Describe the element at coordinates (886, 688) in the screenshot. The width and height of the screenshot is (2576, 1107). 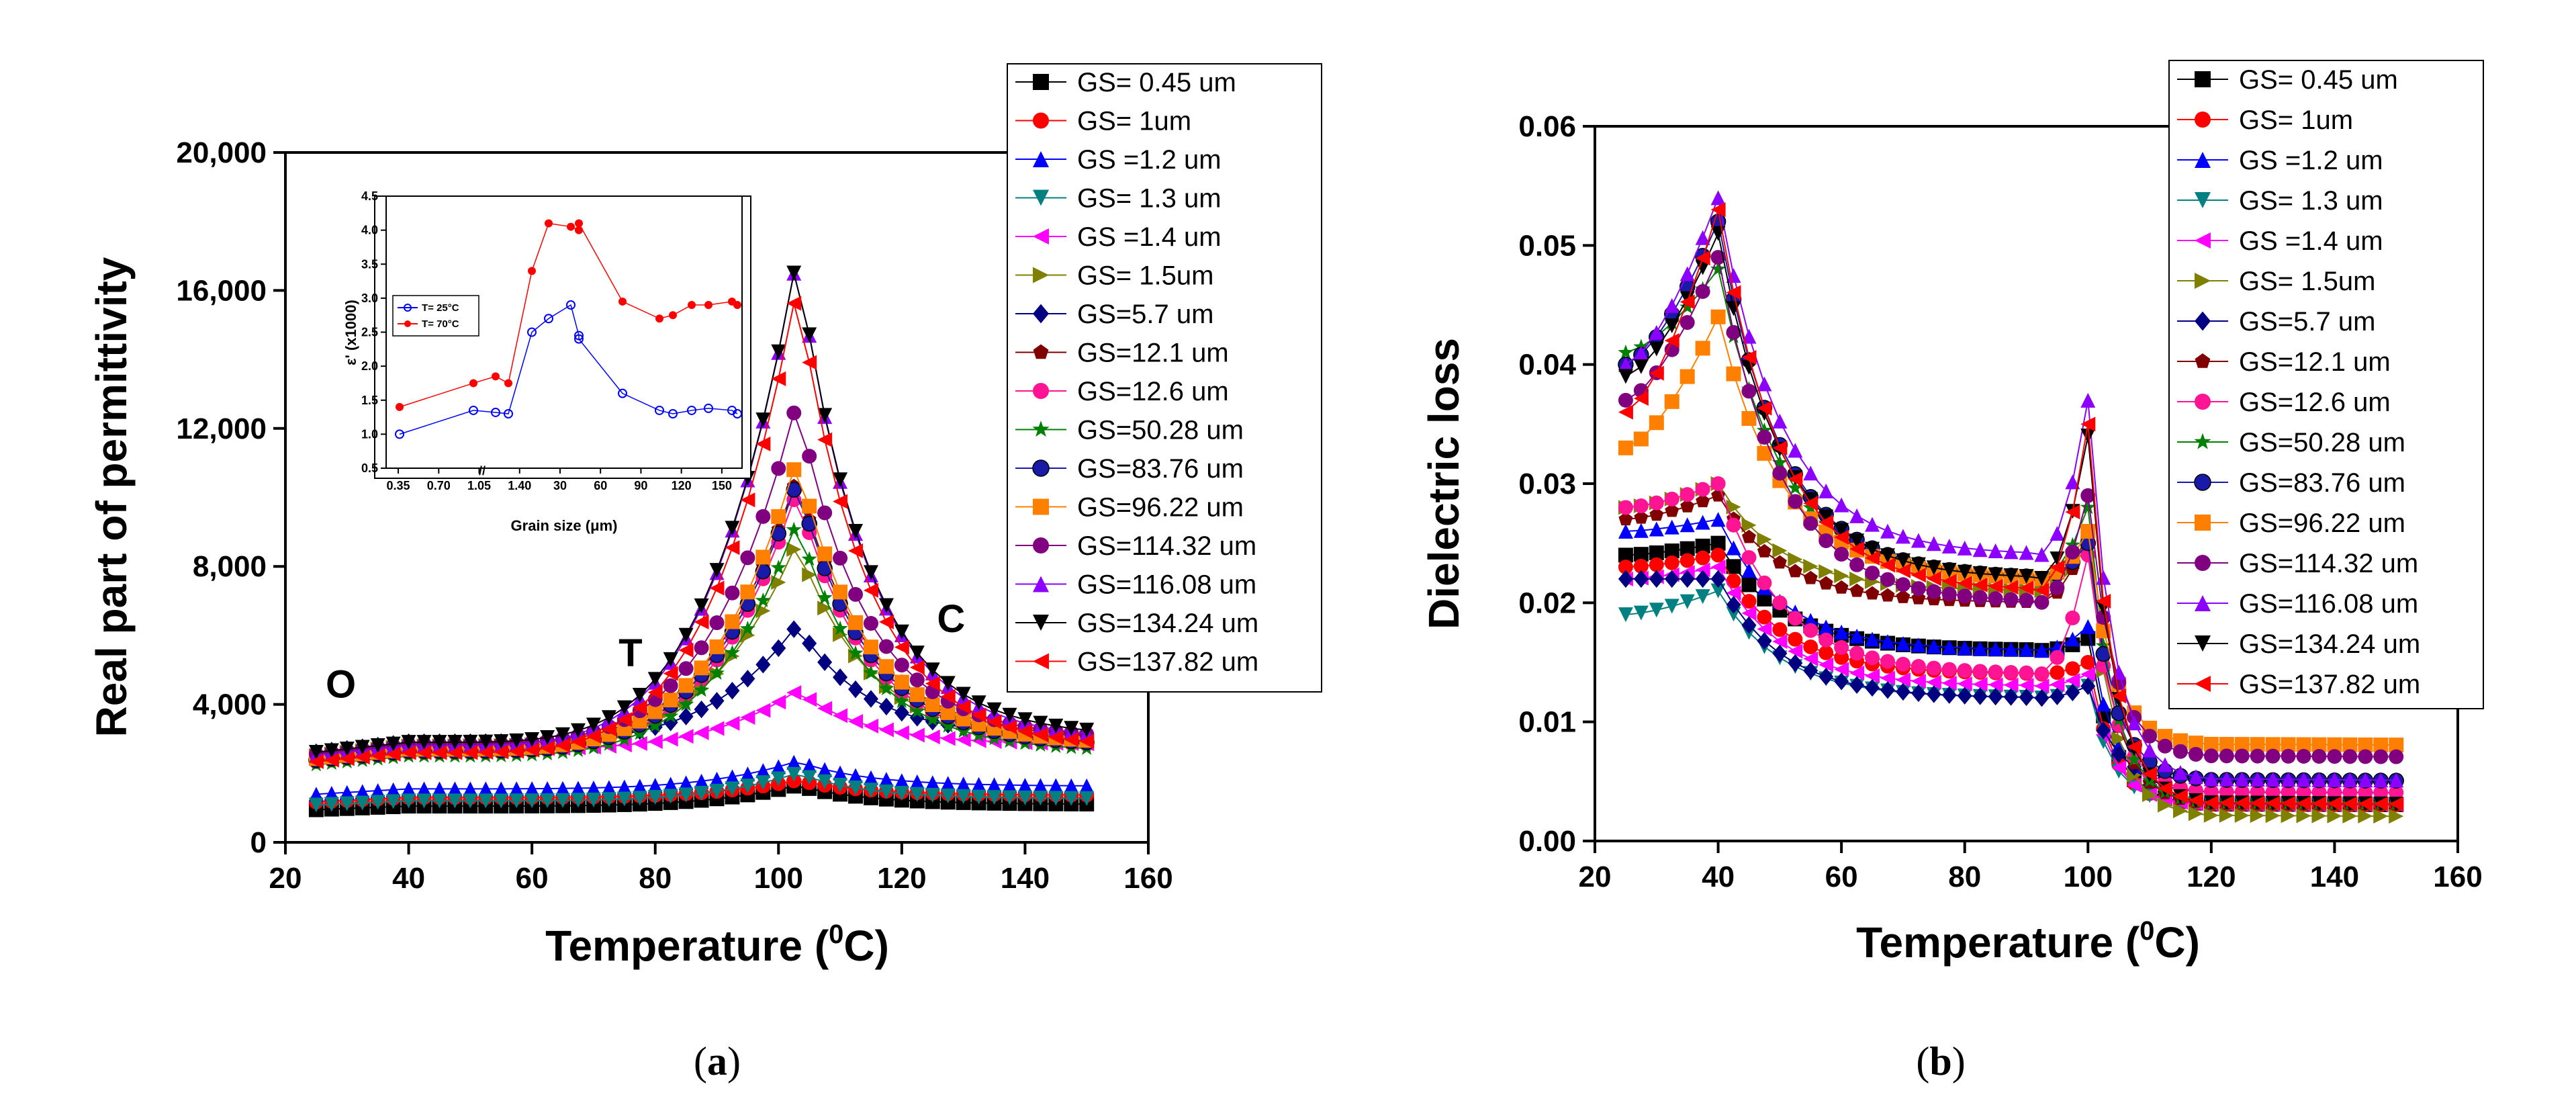
I see `panel-a-series-9-point` at that location.